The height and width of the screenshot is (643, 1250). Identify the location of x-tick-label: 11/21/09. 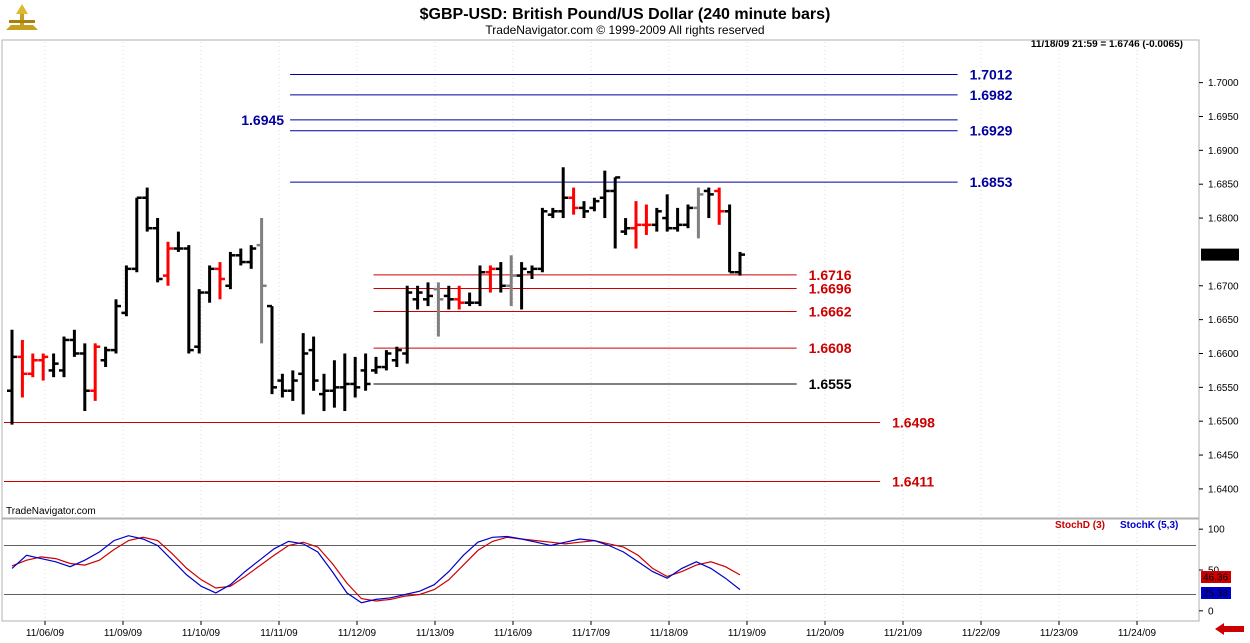
(903, 633).